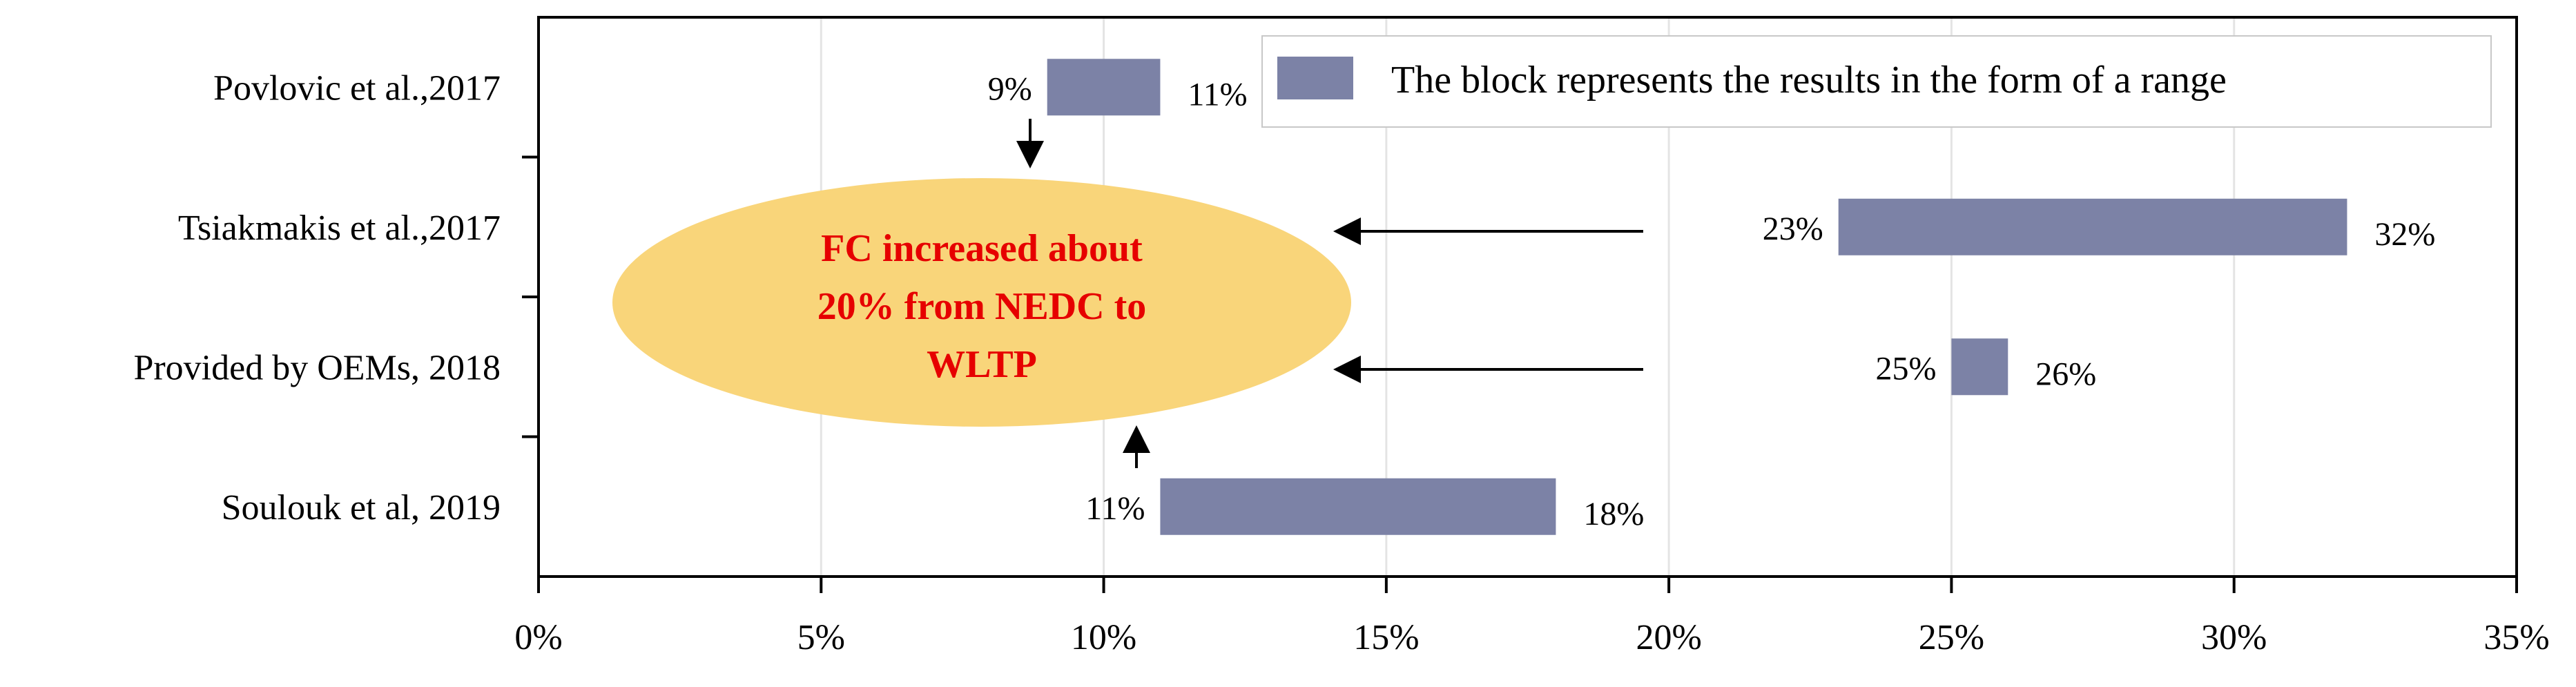 The height and width of the screenshot is (687, 2576). Describe the element at coordinates (1951, 637) in the screenshot. I see `x-tick-label: 25%` at that location.